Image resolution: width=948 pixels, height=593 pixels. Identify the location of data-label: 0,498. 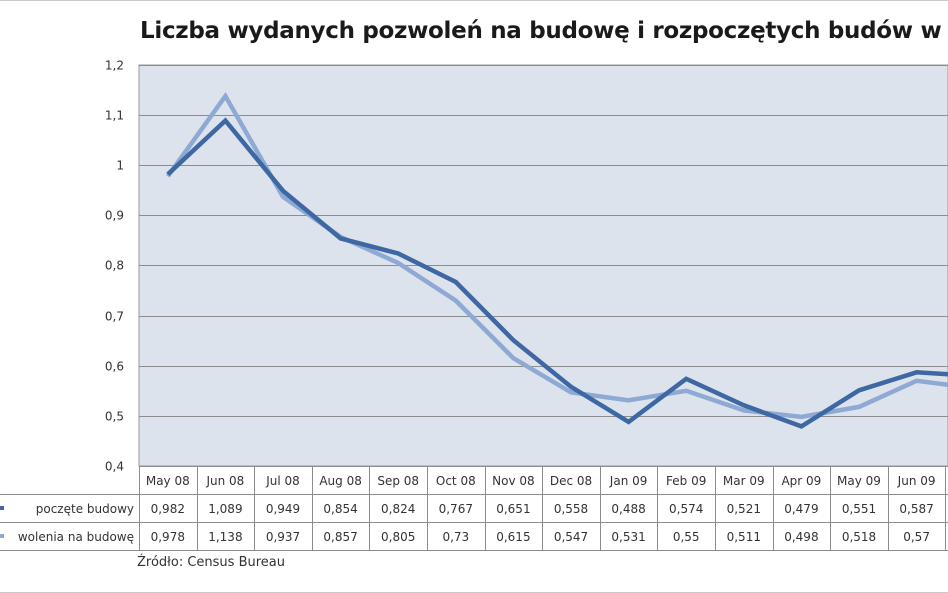
(801, 537).